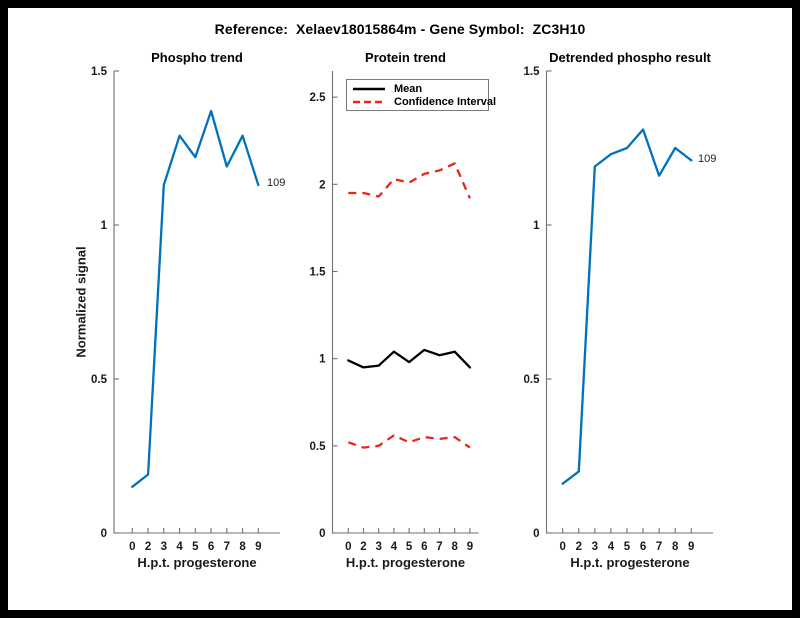 This screenshot has height=618, width=800. What do you see at coordinates (394, 547) in the screenshot?
I see `x-tick-label-panel-2: 4` at bounding box center [394, 547].